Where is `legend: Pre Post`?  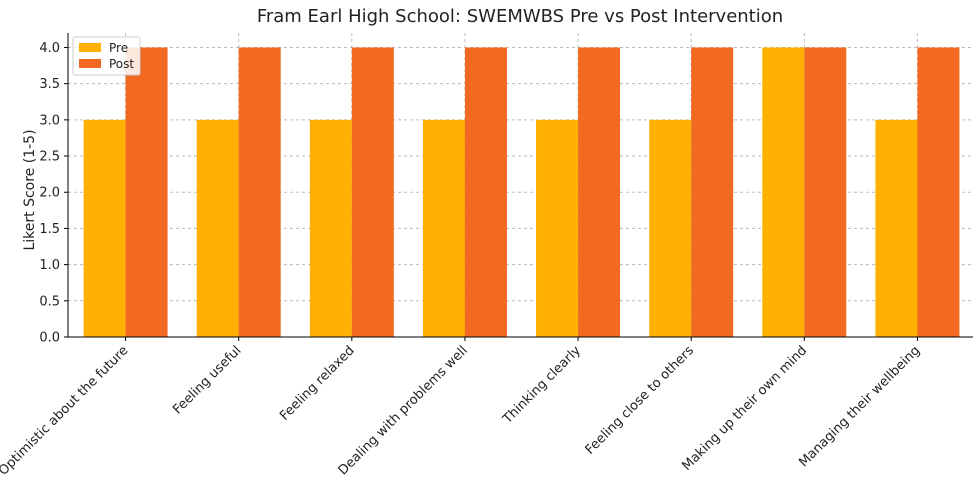
legend: Pre Post is located at coordinates (106, 56).